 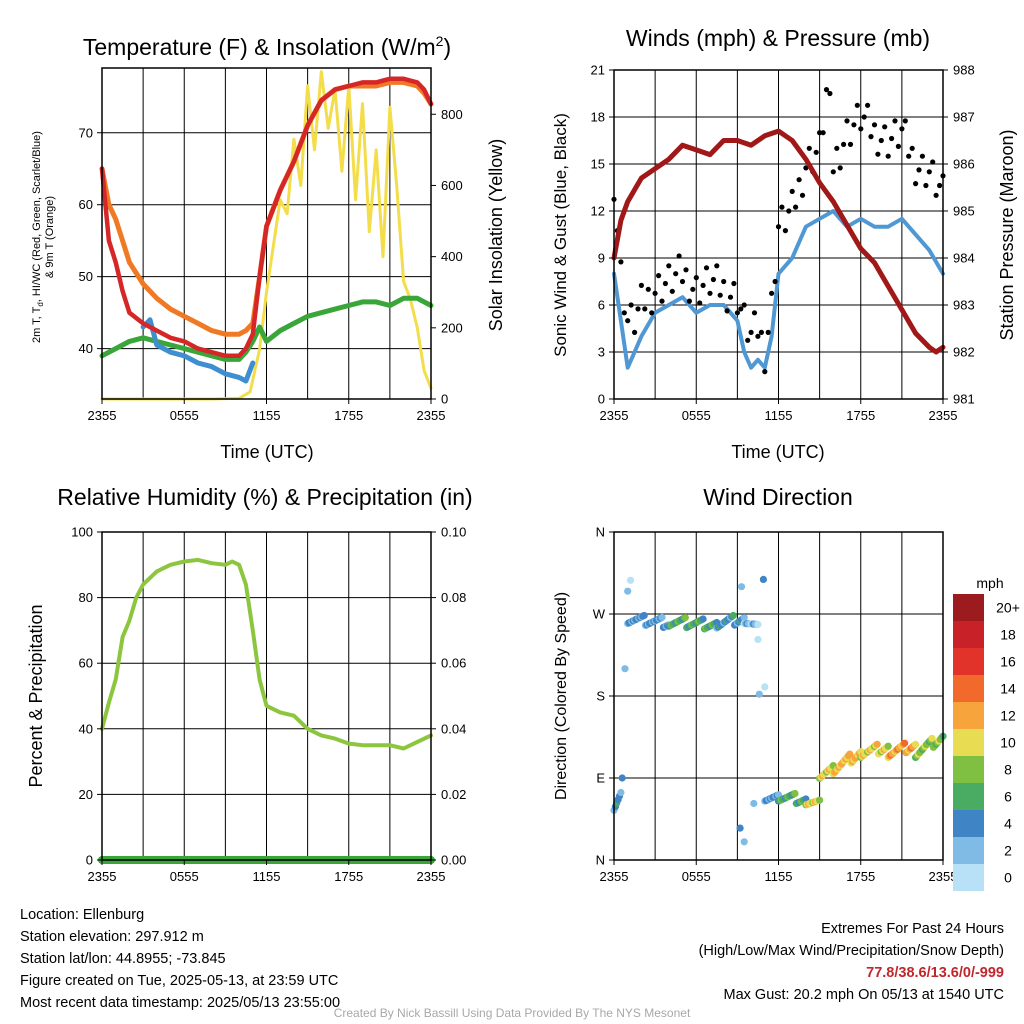 I want to click on gust-points, so click(x=778, y=231).